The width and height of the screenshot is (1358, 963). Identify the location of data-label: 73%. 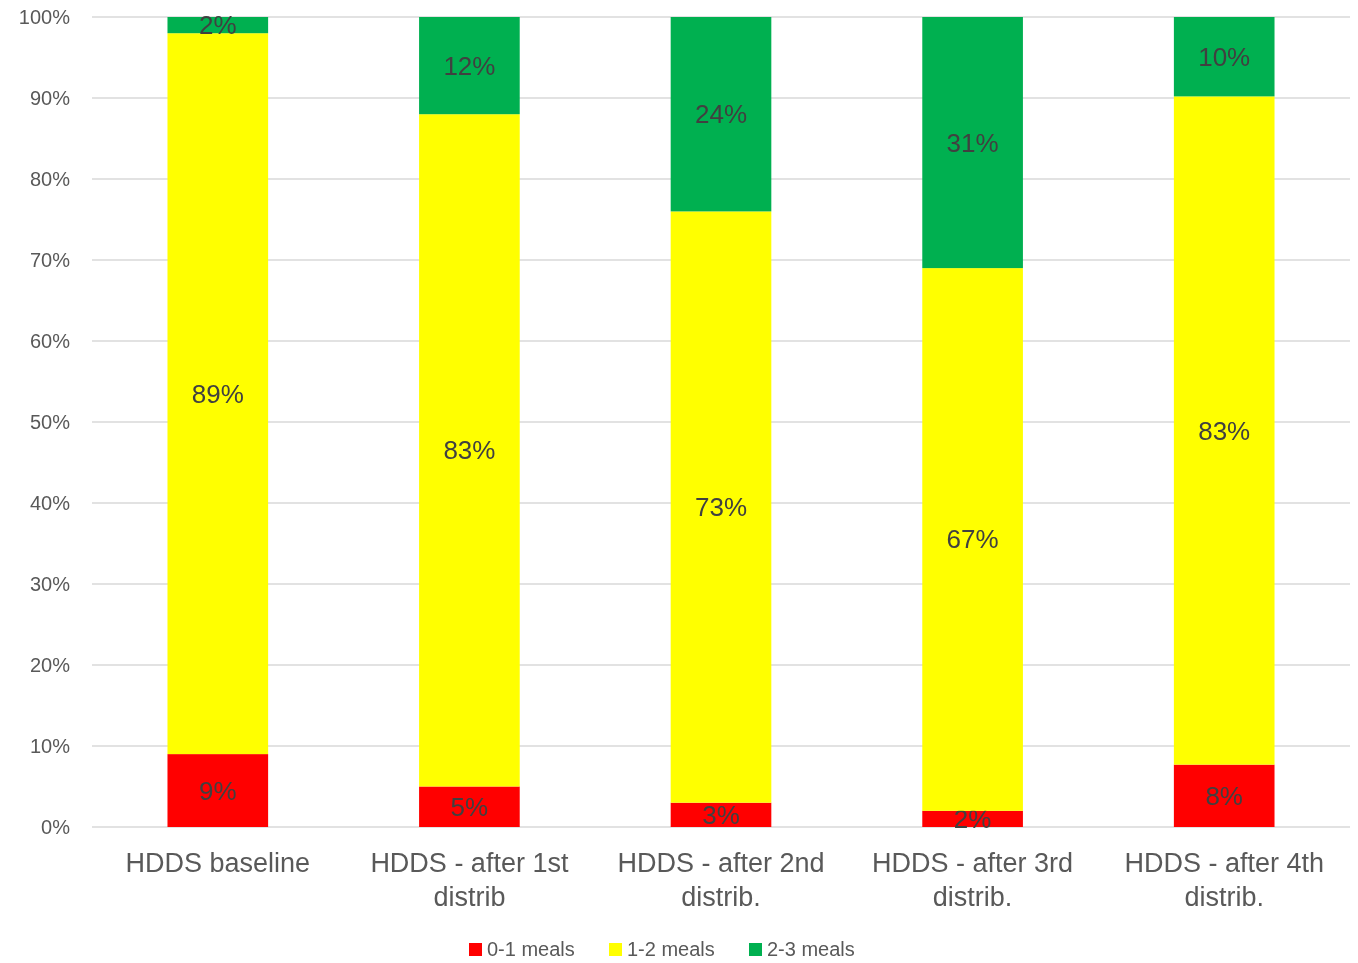
(721, 507).